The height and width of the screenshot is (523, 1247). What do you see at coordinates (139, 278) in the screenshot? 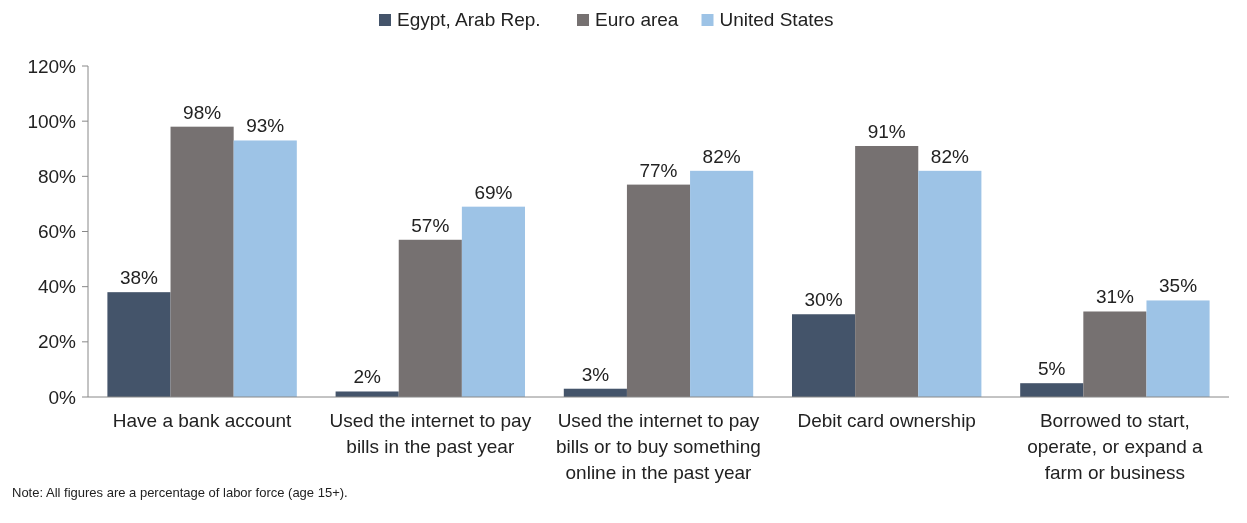
I see `data-label: 38%` at bounding box center [139, 278].